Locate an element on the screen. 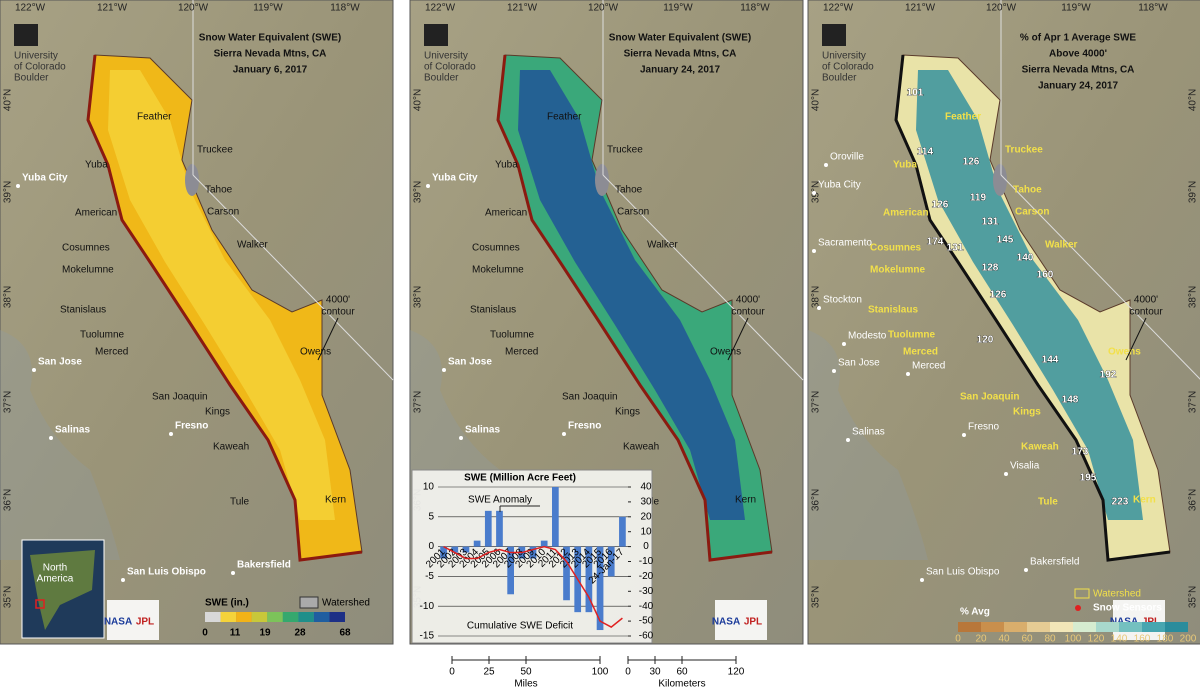 The width and height of the screenshot is (1200, 689). snow-core is located at coordinates (1029, 295).